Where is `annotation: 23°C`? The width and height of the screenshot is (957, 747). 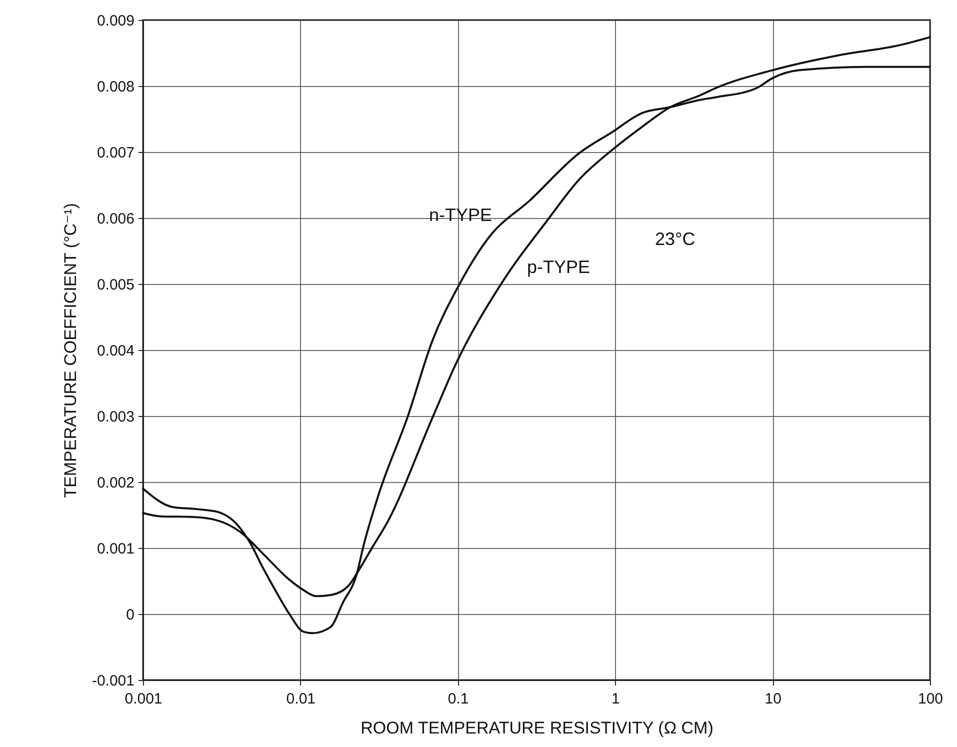 annotation: 23°C is located at coordinates (675, 239).